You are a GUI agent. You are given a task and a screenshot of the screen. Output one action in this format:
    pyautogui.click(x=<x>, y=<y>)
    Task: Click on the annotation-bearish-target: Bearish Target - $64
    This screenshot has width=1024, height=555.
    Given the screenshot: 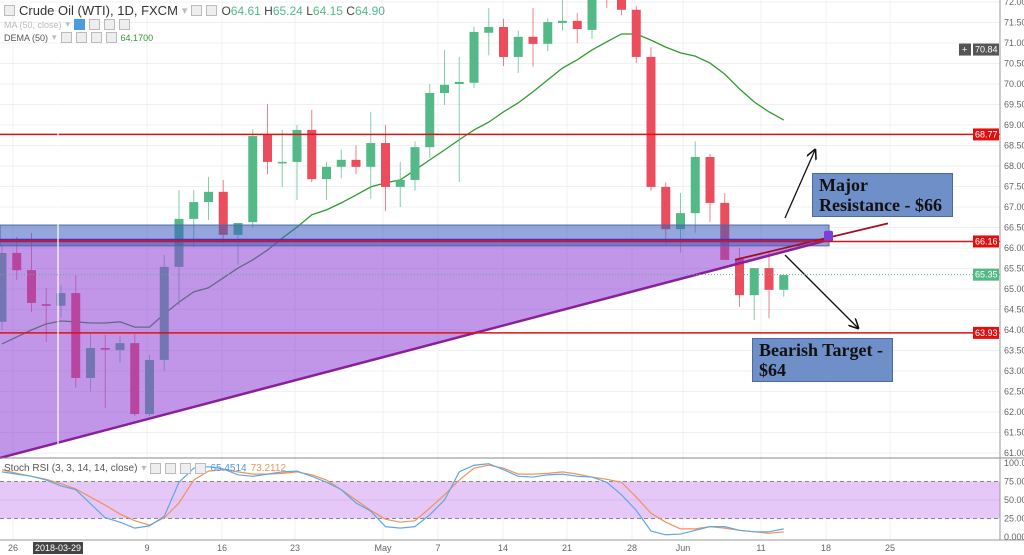 What is the action you would take?
    pyautogui.click(x=822, y=360)
    